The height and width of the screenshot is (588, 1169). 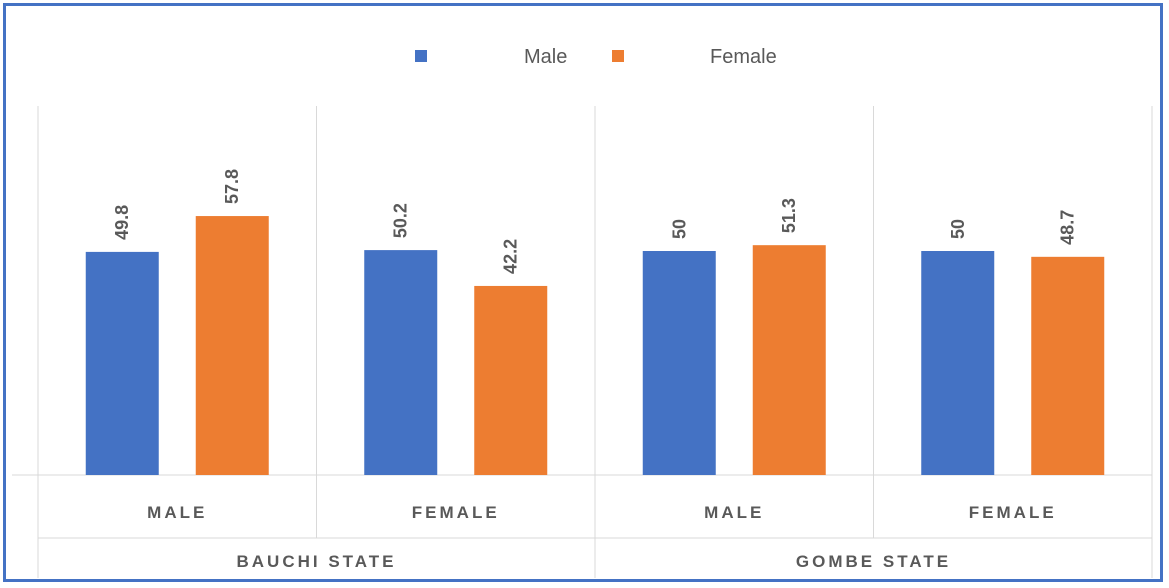 I want to click on category-label-2: FEMALE, so click(x=456, y=512).